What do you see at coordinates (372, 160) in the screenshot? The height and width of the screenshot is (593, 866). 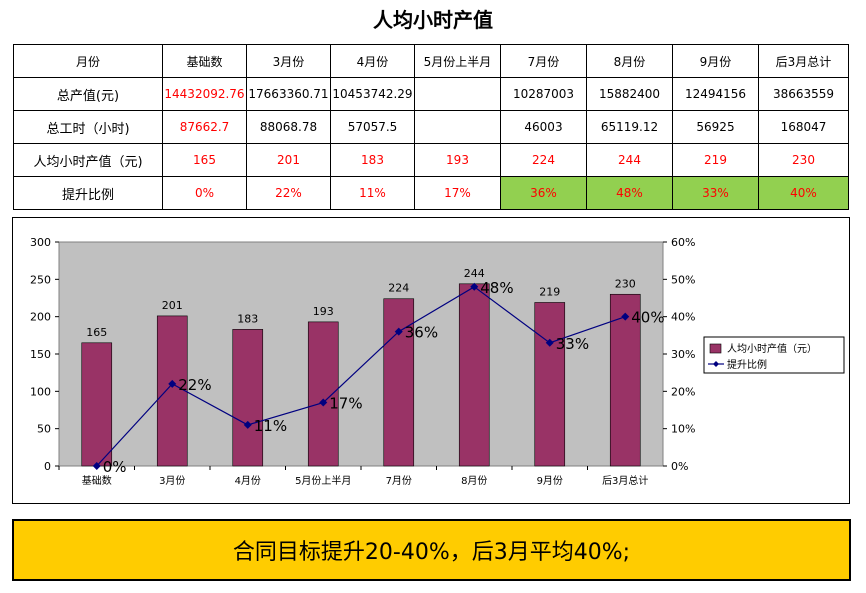 I see `table-cell: 183` at bounding box center [372, 160].